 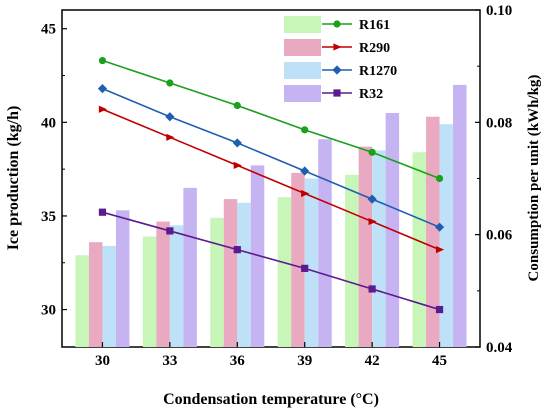 What do you see at coordinates (340, 59) in the screenshot?
I see `legend: R161 R290 R1270 R32` at bounding box center [340, 59].